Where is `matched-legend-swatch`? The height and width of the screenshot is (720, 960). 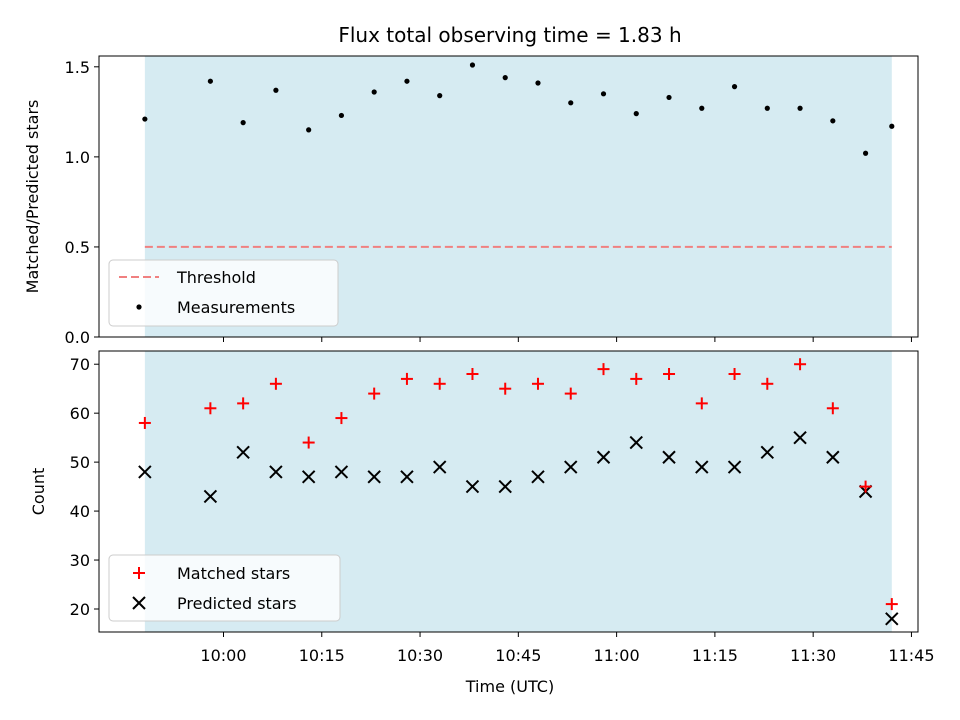
matched-legend-swatch is located at coordinates (139, 573).